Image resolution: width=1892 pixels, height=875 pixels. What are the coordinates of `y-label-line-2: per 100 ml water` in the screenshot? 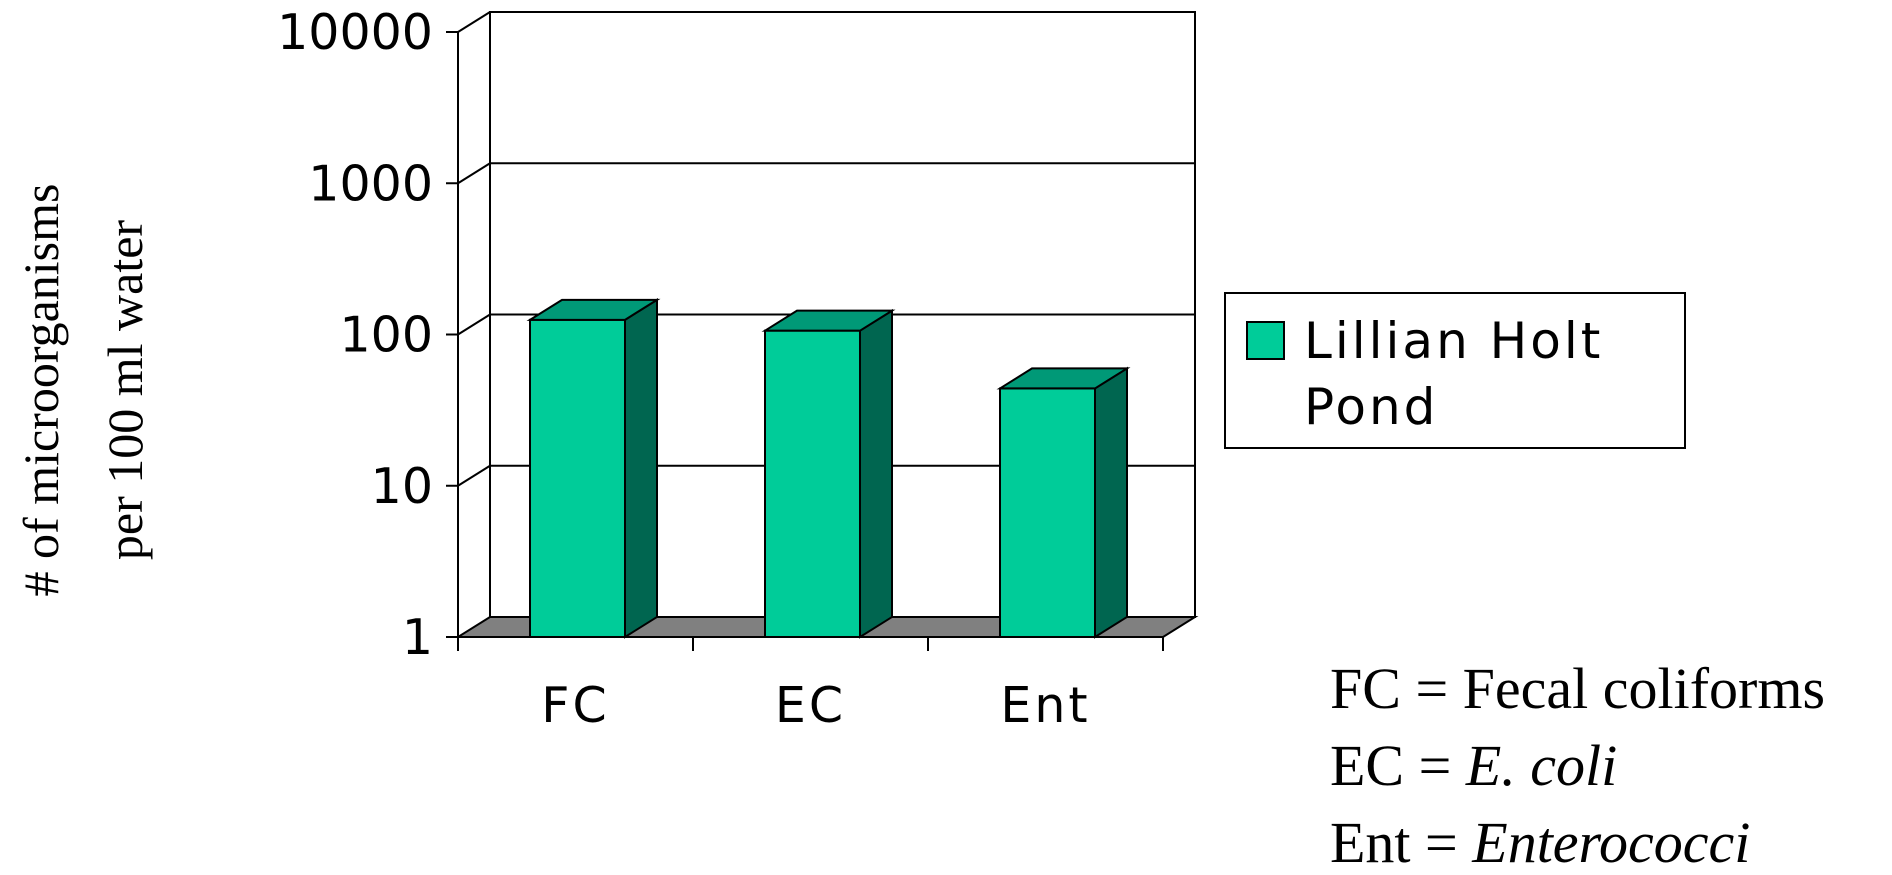 It's located at (125, 390).